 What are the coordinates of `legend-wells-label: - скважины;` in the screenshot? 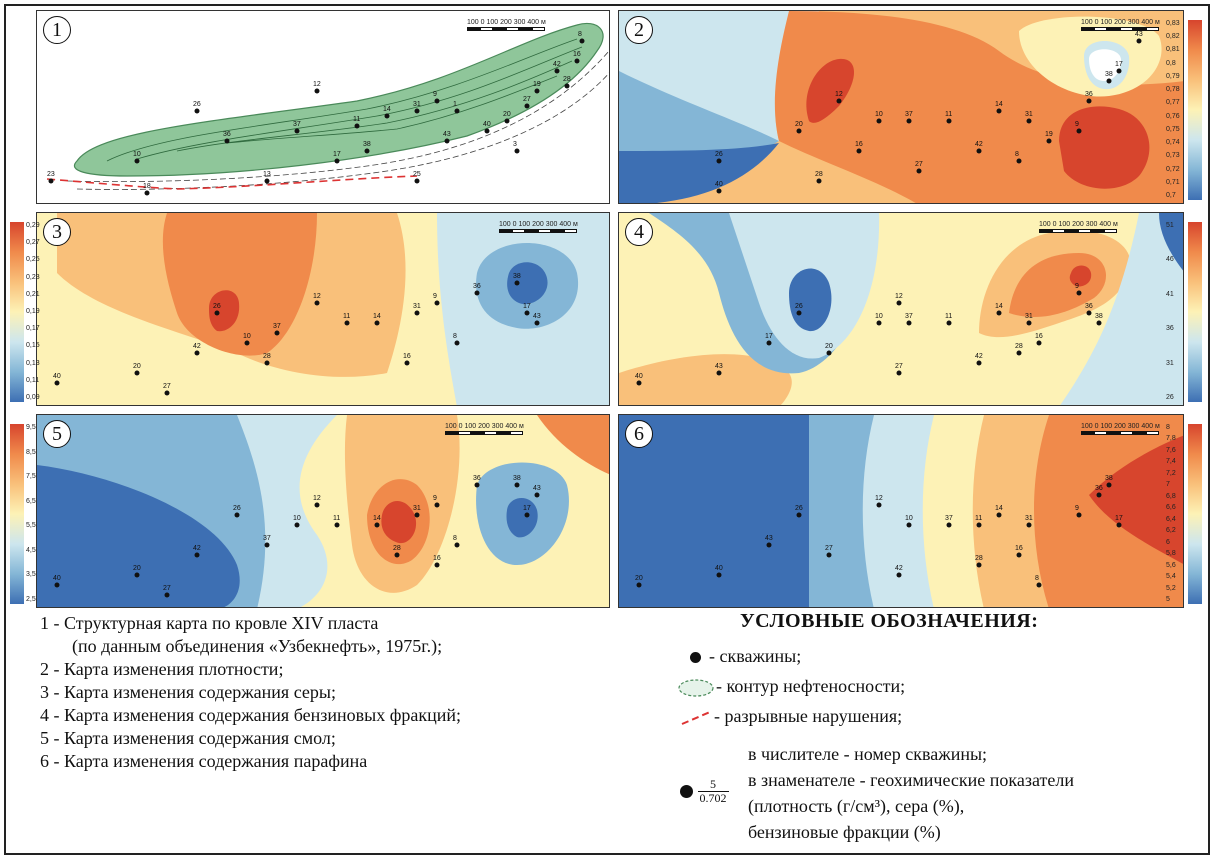 It's located at (755, 656).